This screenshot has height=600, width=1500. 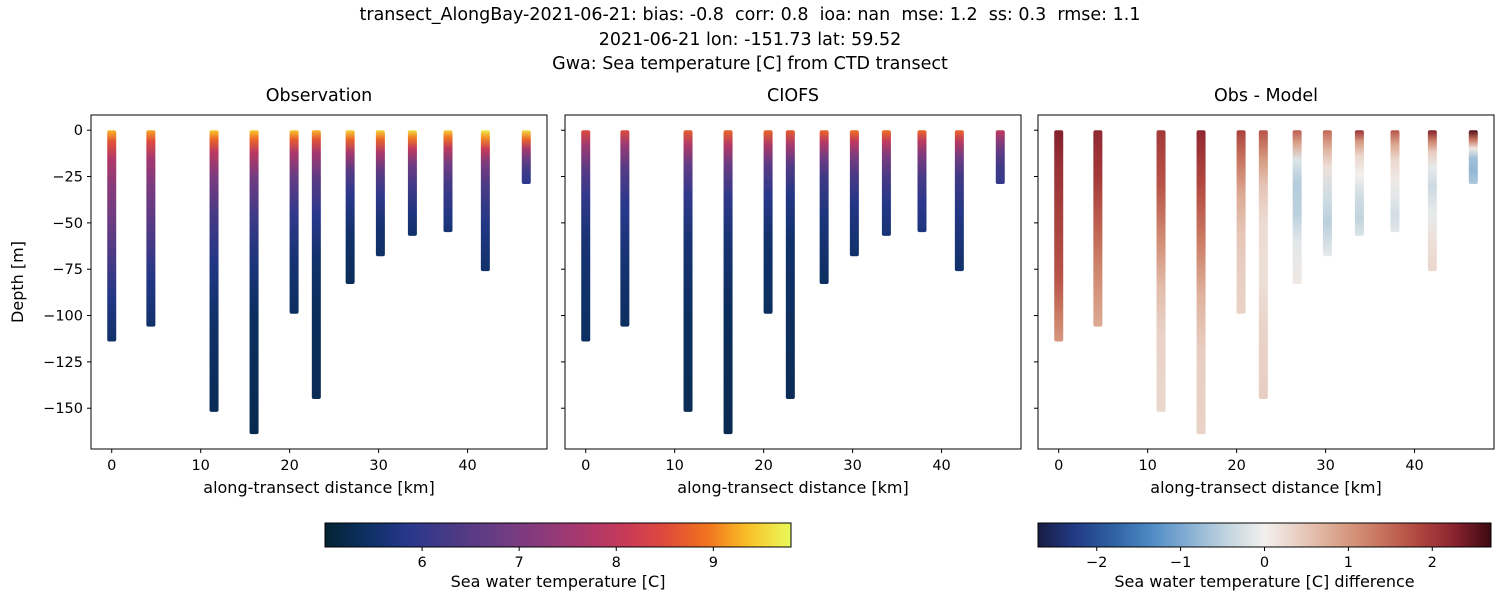 I want to click on y-tick-label: −75, so click(x=67, y=270).